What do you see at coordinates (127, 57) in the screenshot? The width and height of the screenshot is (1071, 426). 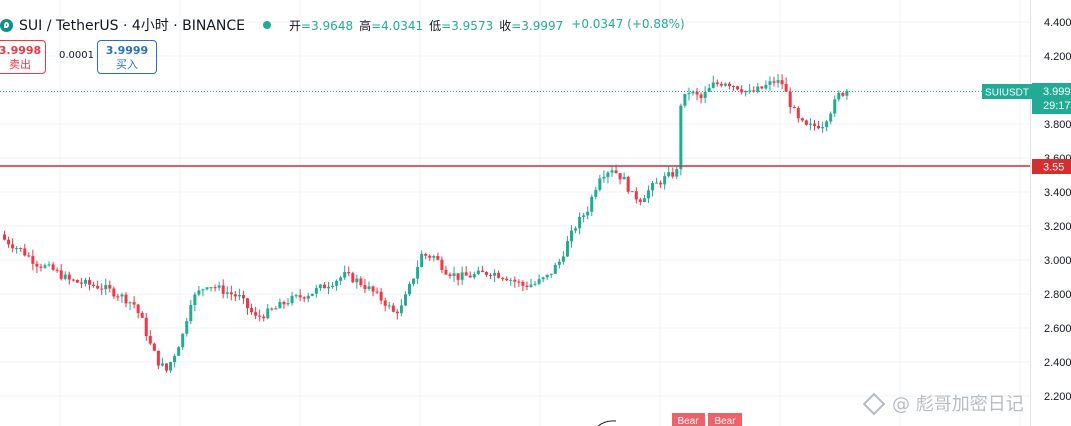 I see `buy-button: 3.9999 买入` at bounding box center [127, 57].